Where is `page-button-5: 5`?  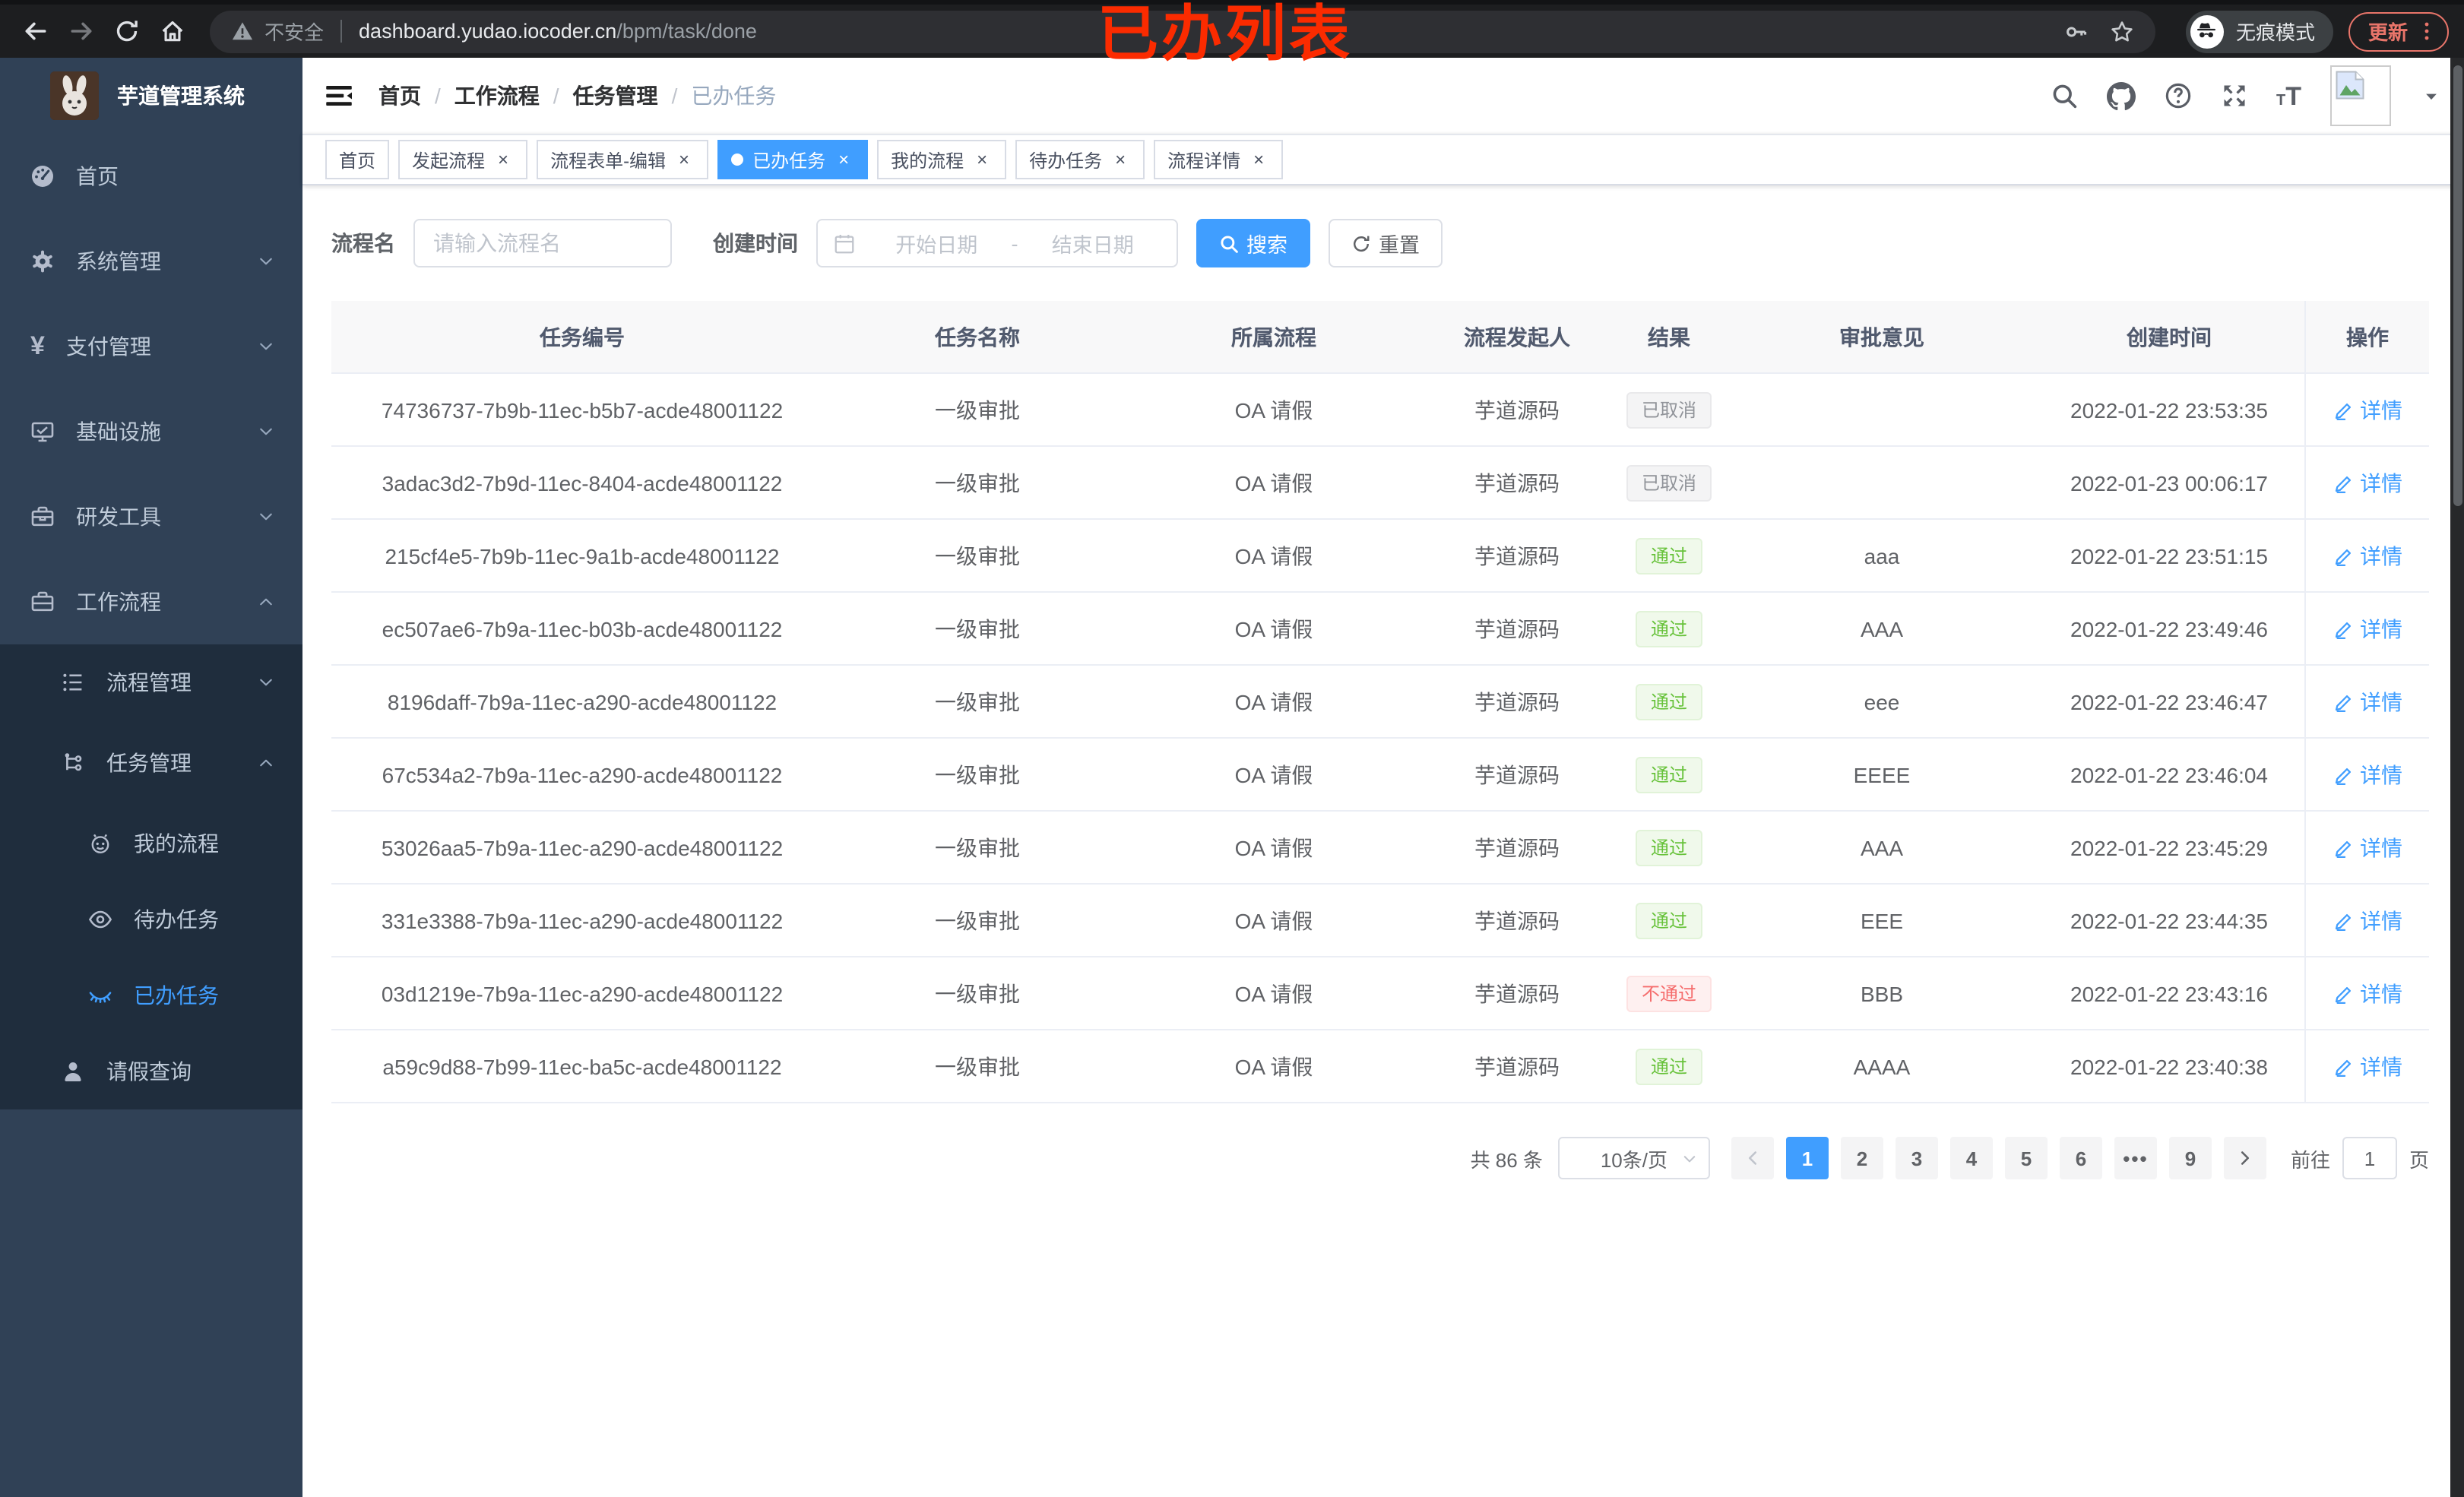 page-button-5: 5 is located at coordinates (2026, 1158).